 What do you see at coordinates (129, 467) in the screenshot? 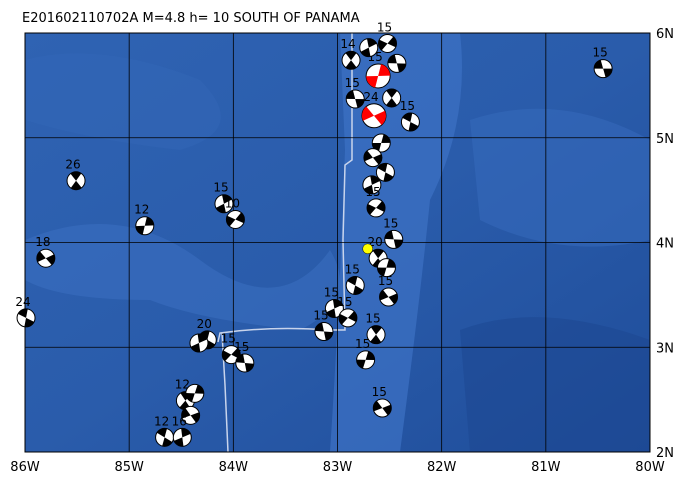
I see `lon-tick-label: 85W` at bounding box center [129, 467].